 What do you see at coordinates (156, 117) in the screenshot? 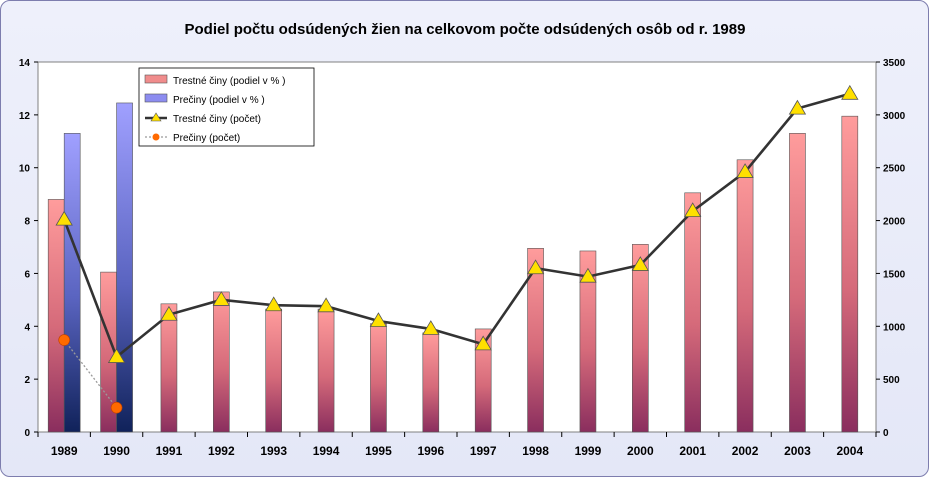
I see `legend-marker-triangle` at bounding box center [156, 117].